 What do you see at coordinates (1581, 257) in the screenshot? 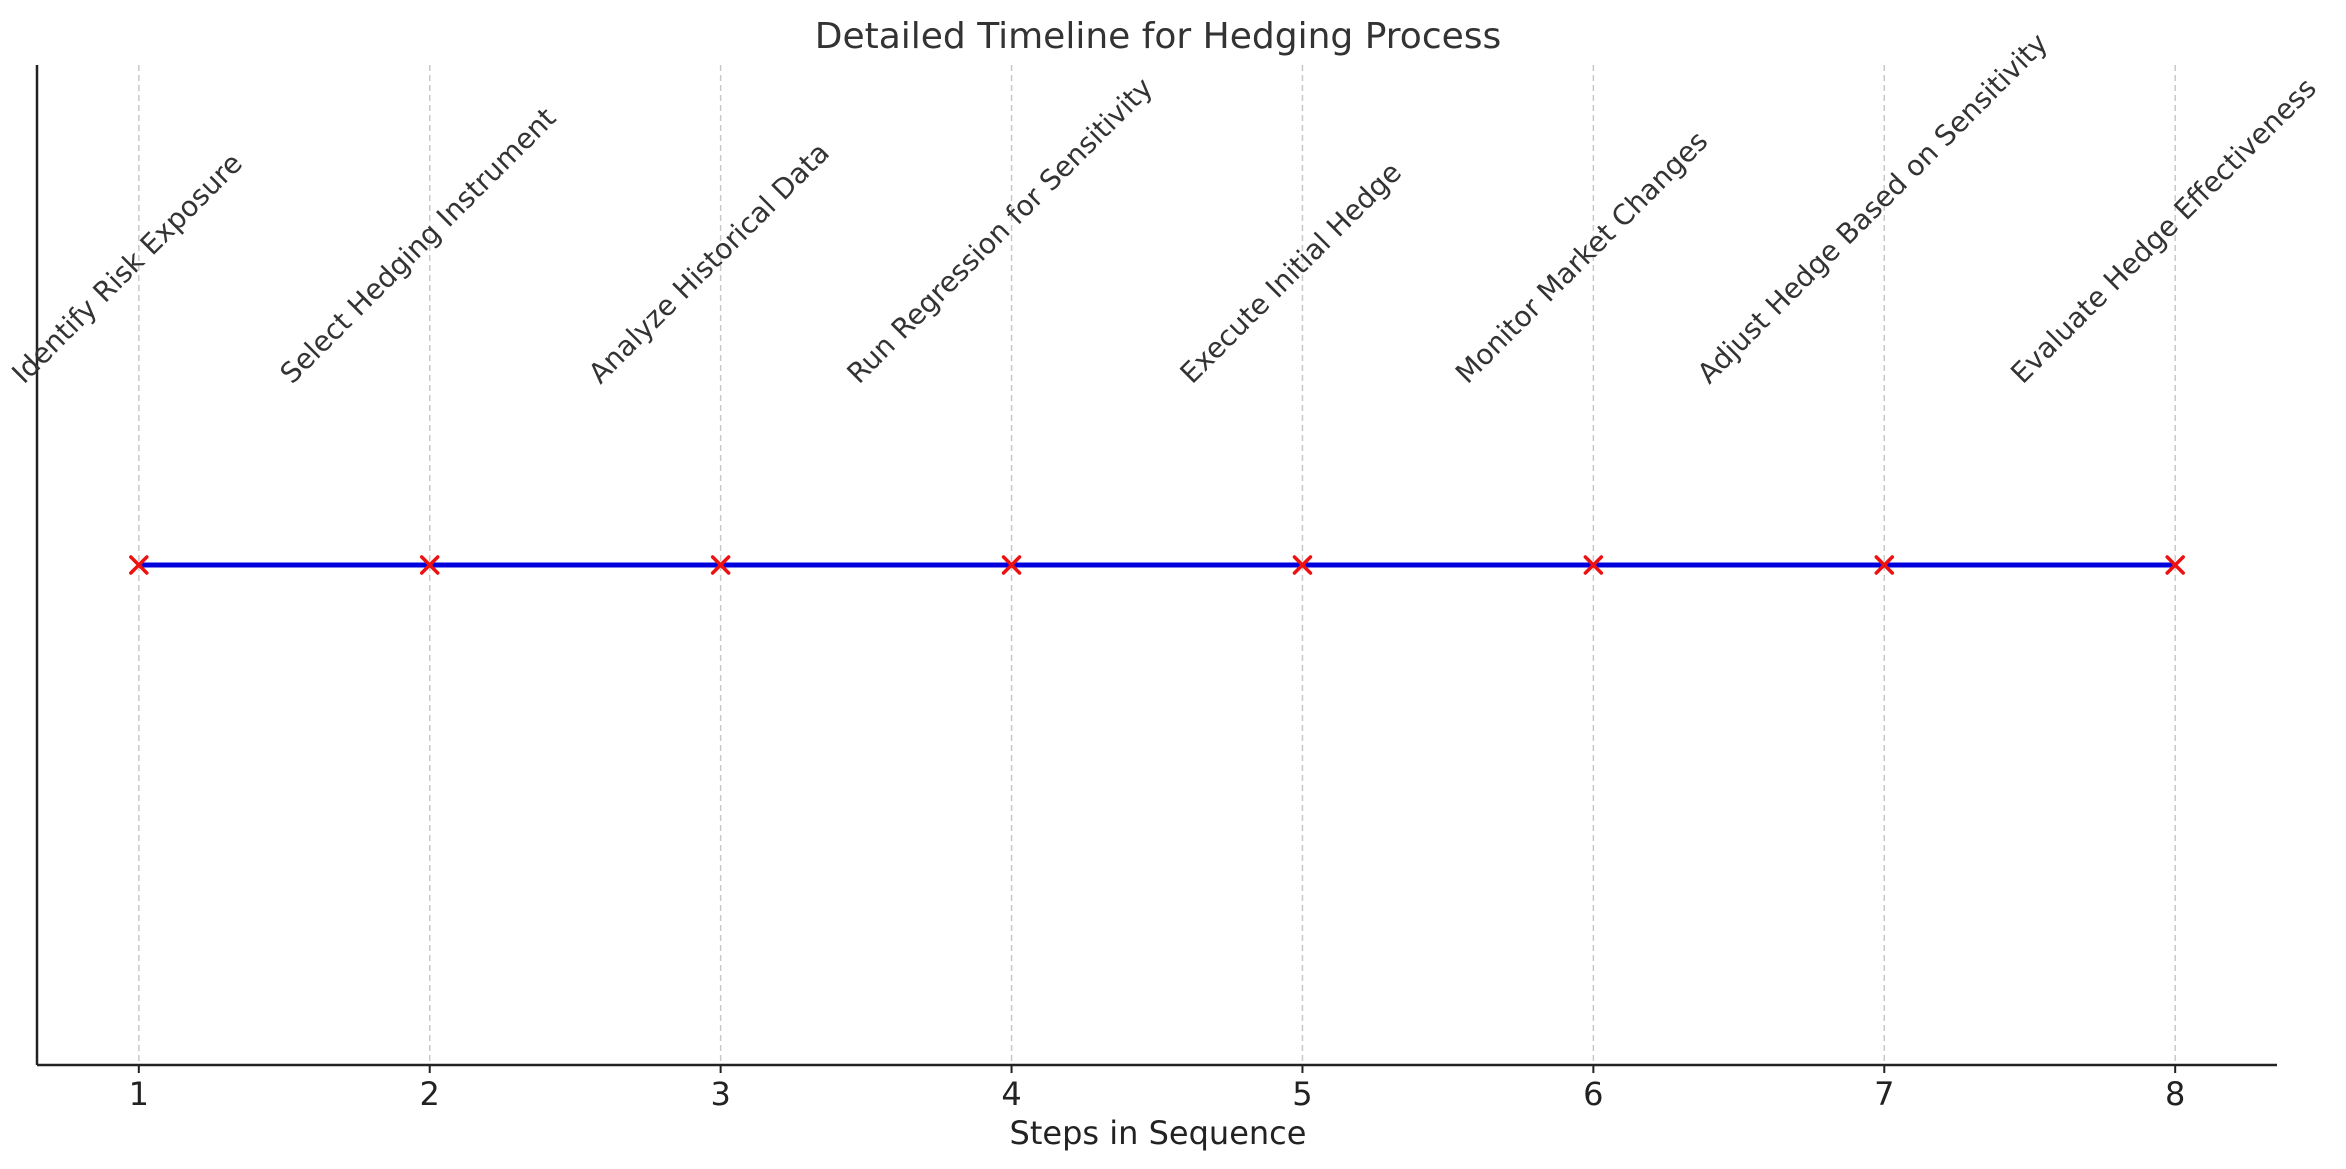
I see `step-label-6: Monitor Market Changes` at bounding box center [1581, 257].